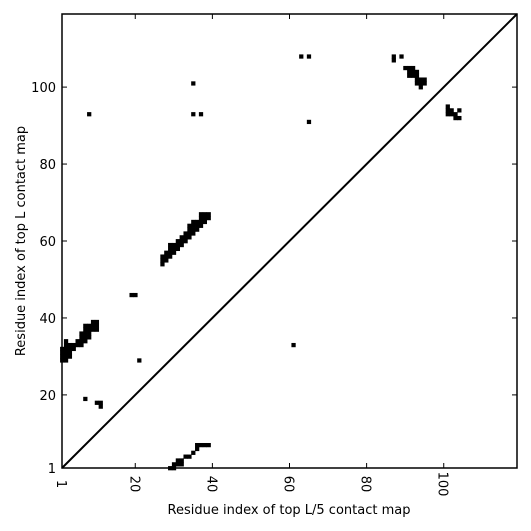  Describe the element at coordinates (47, 165) in the screenshot. I see `y-tick-label: 80` at that location.